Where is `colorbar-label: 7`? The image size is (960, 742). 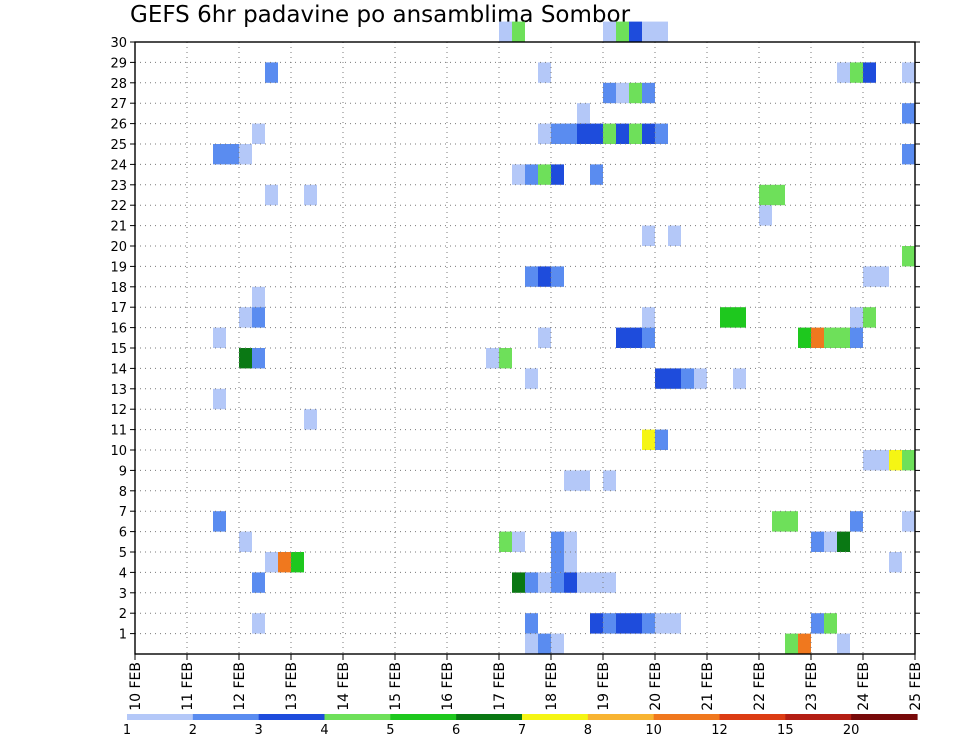
colorbar-label: 7 is located at coordinates (522, 730).